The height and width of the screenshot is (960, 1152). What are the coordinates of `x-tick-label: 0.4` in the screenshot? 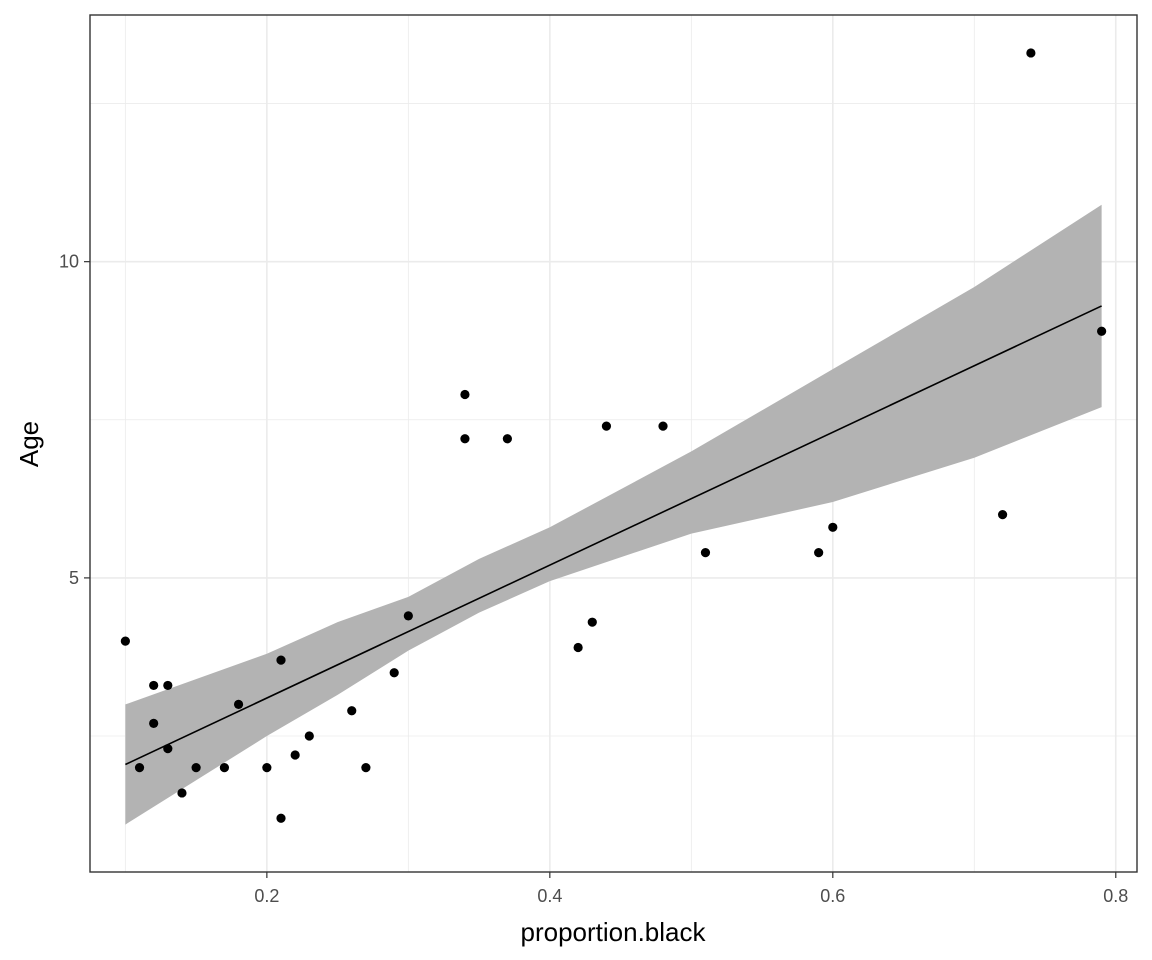 It's located at (549, 896).